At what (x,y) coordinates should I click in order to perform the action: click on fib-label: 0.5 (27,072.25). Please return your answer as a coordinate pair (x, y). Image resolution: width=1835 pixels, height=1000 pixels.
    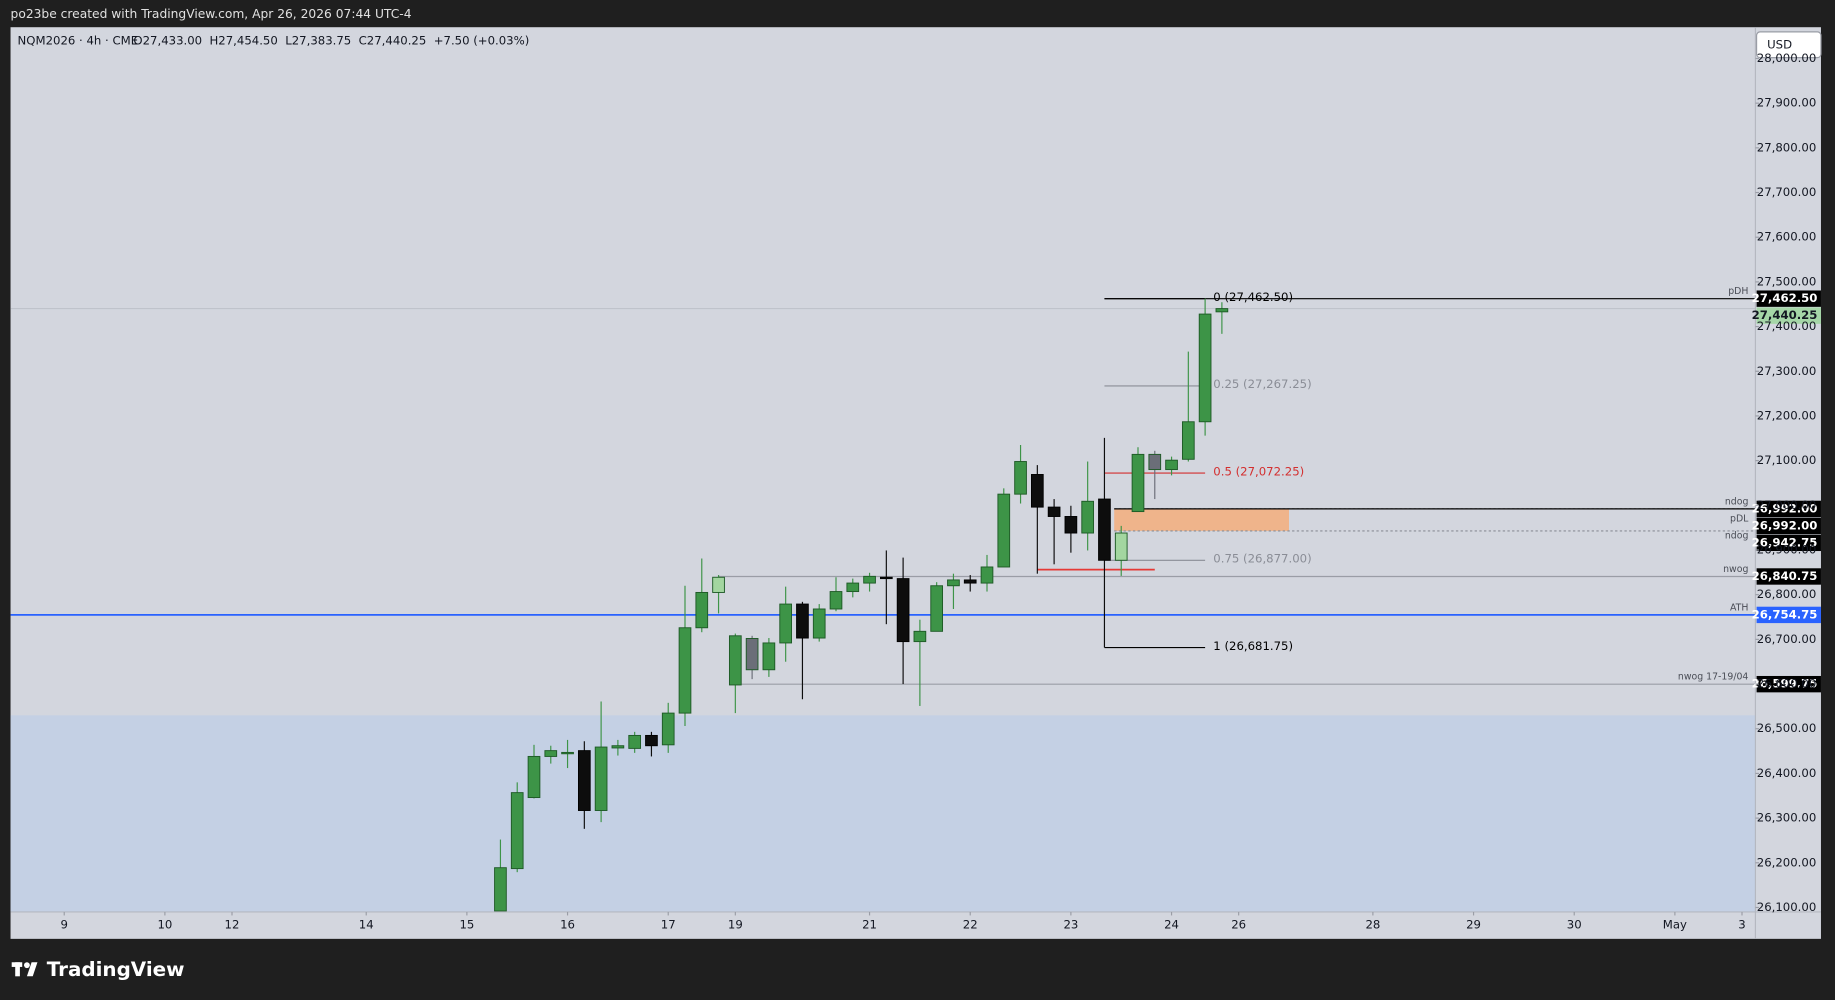
    Looking at the image, I should click on (1258, 471).